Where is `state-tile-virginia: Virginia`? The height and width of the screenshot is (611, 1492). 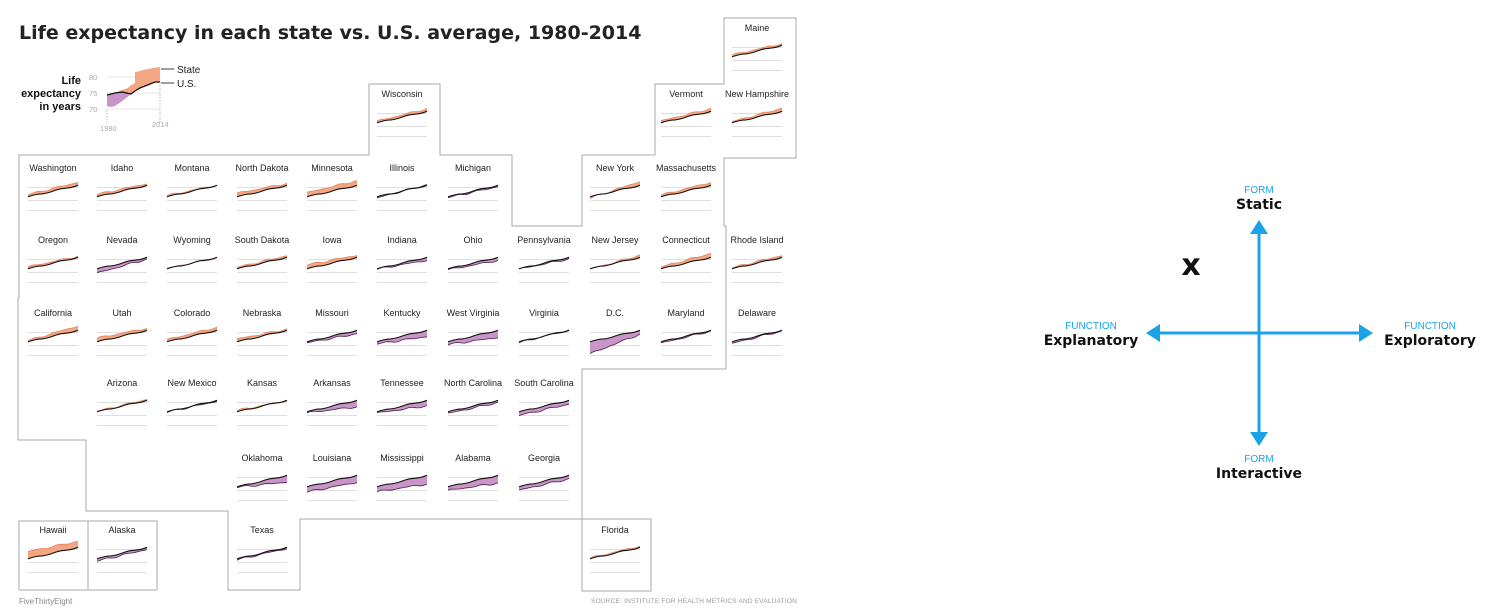 state-tile-virginia: Virginia is located at coordinates (544, 332).